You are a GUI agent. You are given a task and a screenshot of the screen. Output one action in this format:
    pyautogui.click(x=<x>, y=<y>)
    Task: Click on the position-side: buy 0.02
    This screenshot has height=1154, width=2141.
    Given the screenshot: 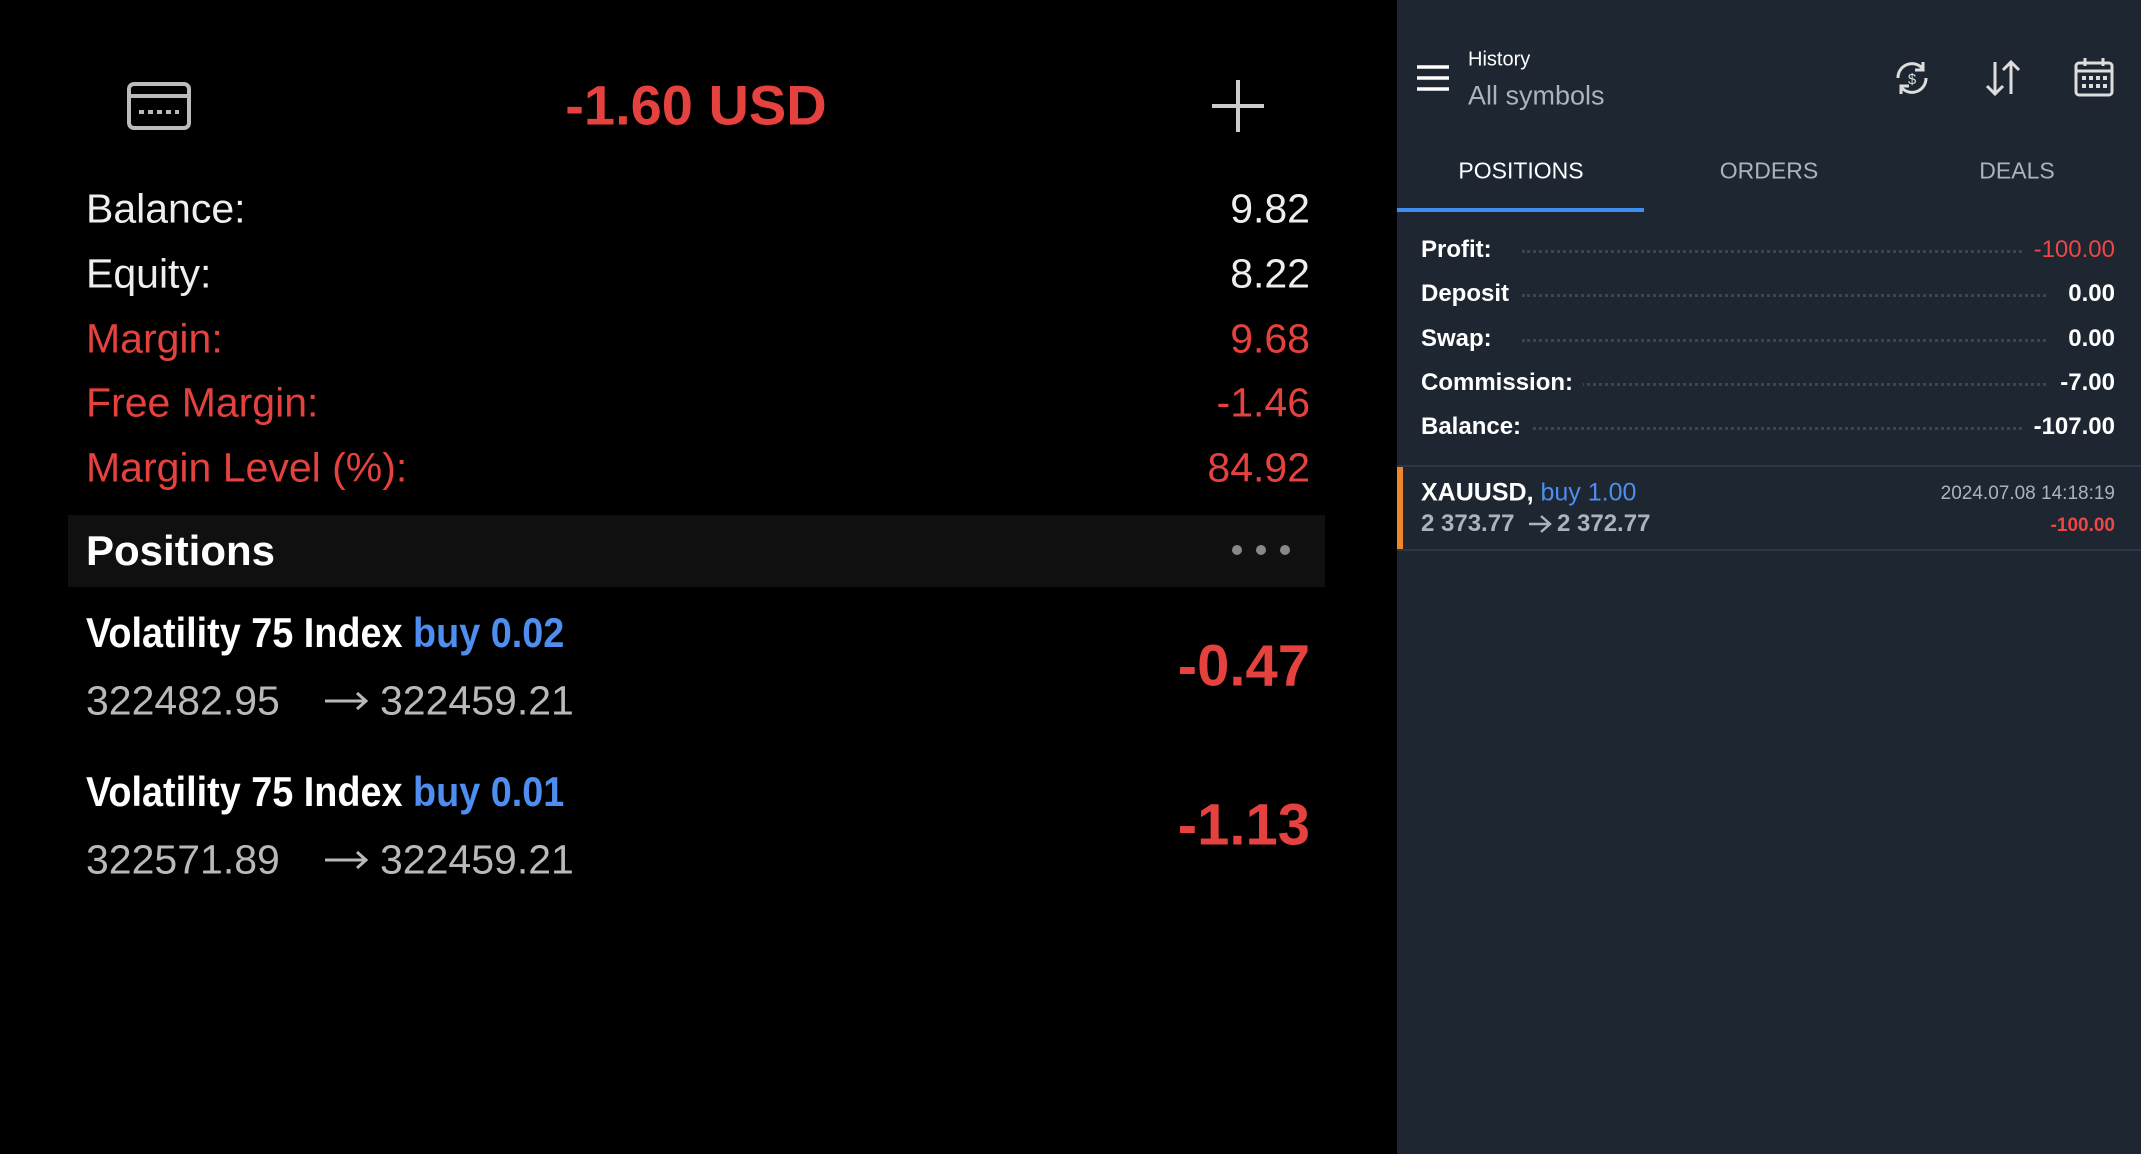 What is the action you would take?
    pyautogui.click(x=489, y=632)
    